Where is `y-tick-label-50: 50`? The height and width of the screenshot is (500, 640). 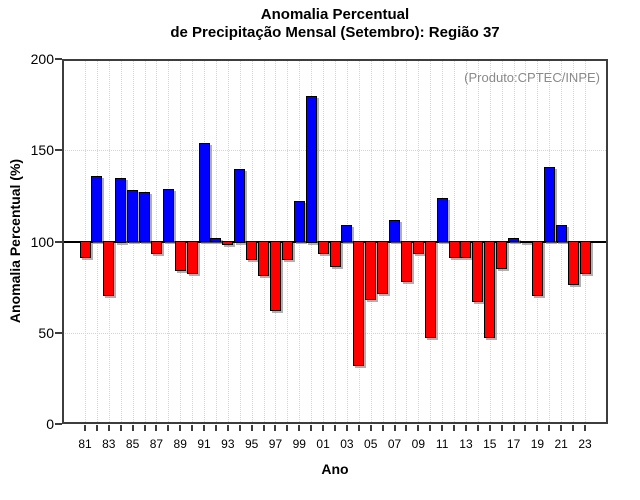
y-tick-label-50: 50 is located at coordinates (46, 332).